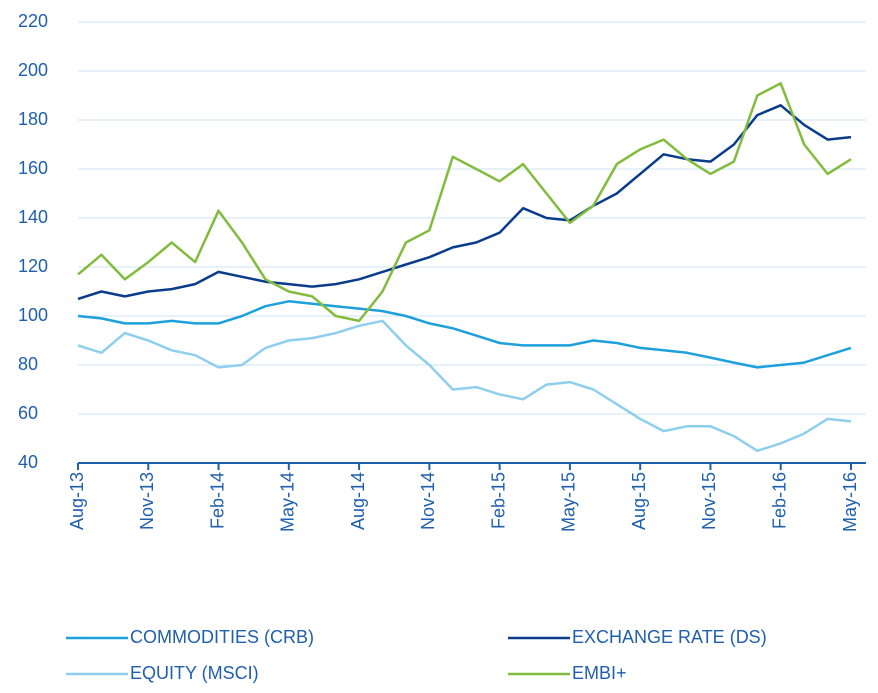 This screenshot has width=878, height=693. Describe the element at coordinates (28, 462) in the screenshot. I see `y-tick-label: 40` at that location.